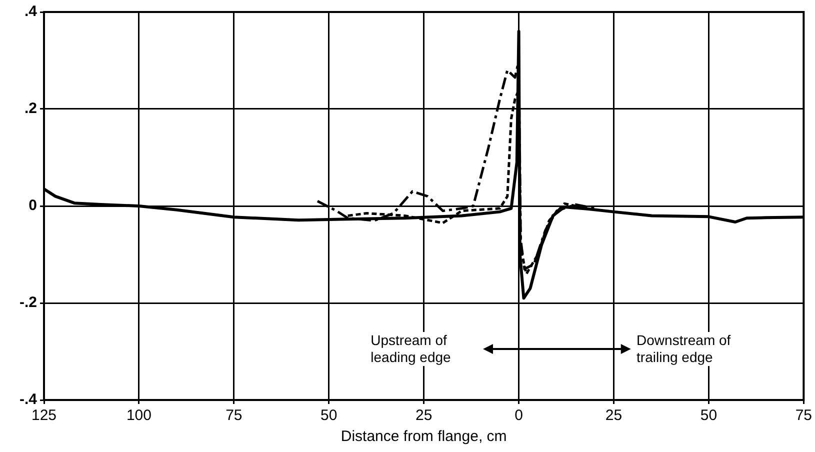  I want to click on annotation: Downstream of trailing edge, so click(691, 349).